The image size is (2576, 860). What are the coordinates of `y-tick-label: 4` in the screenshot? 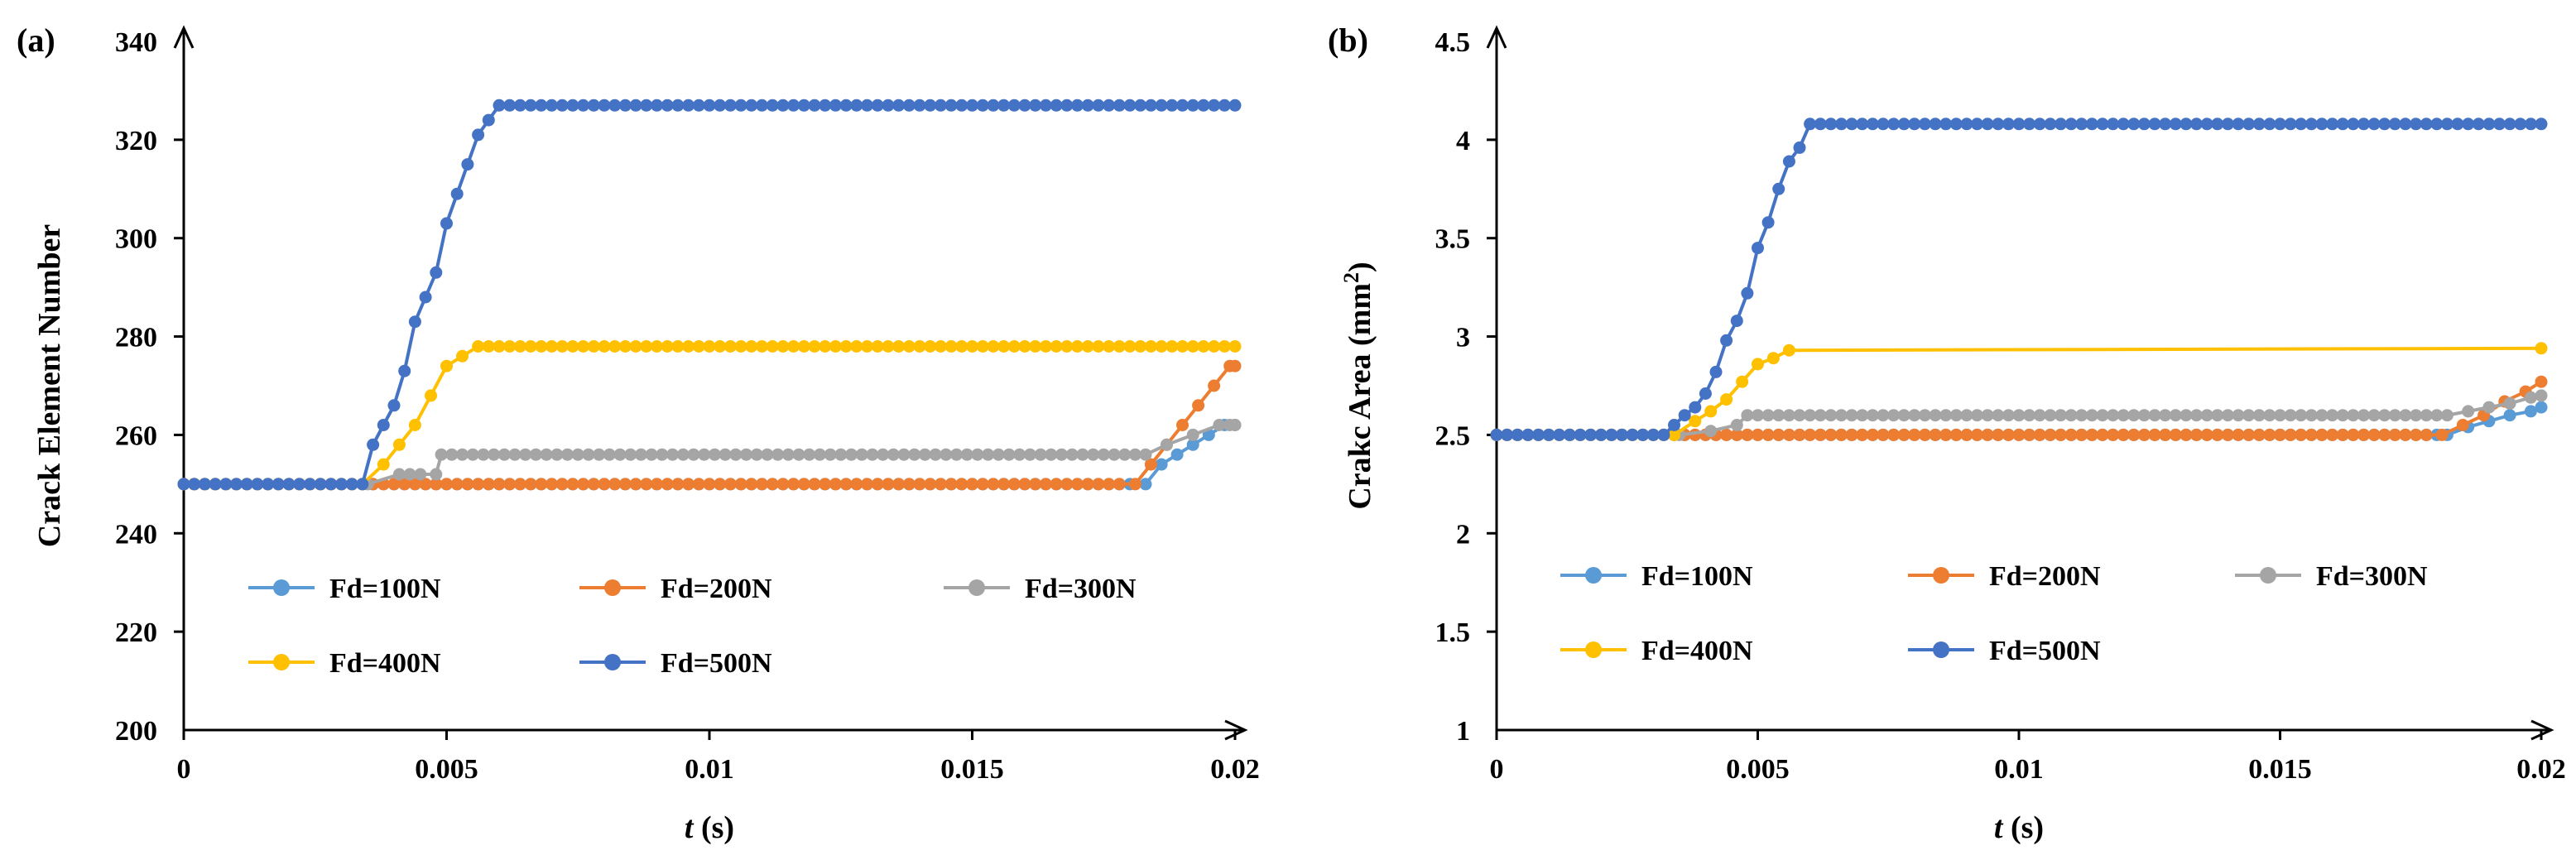 It's located at (1463, 141).